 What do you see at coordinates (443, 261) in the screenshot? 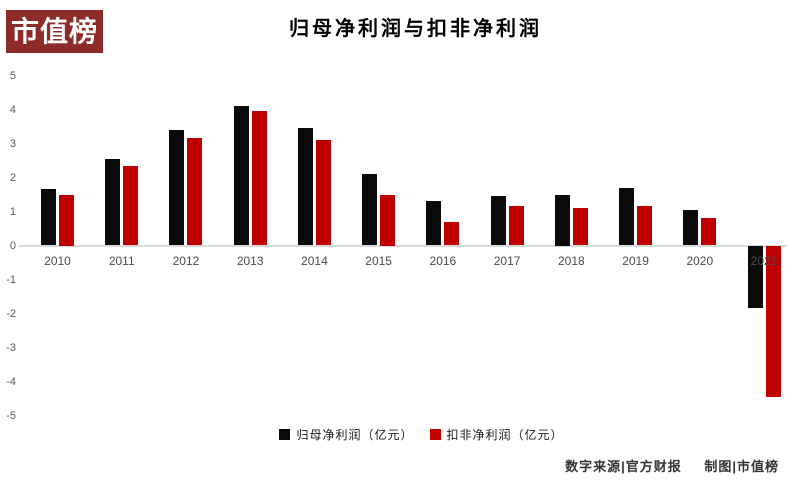
I see `x-axis-label: 2016` at bounding box center [443, 261].